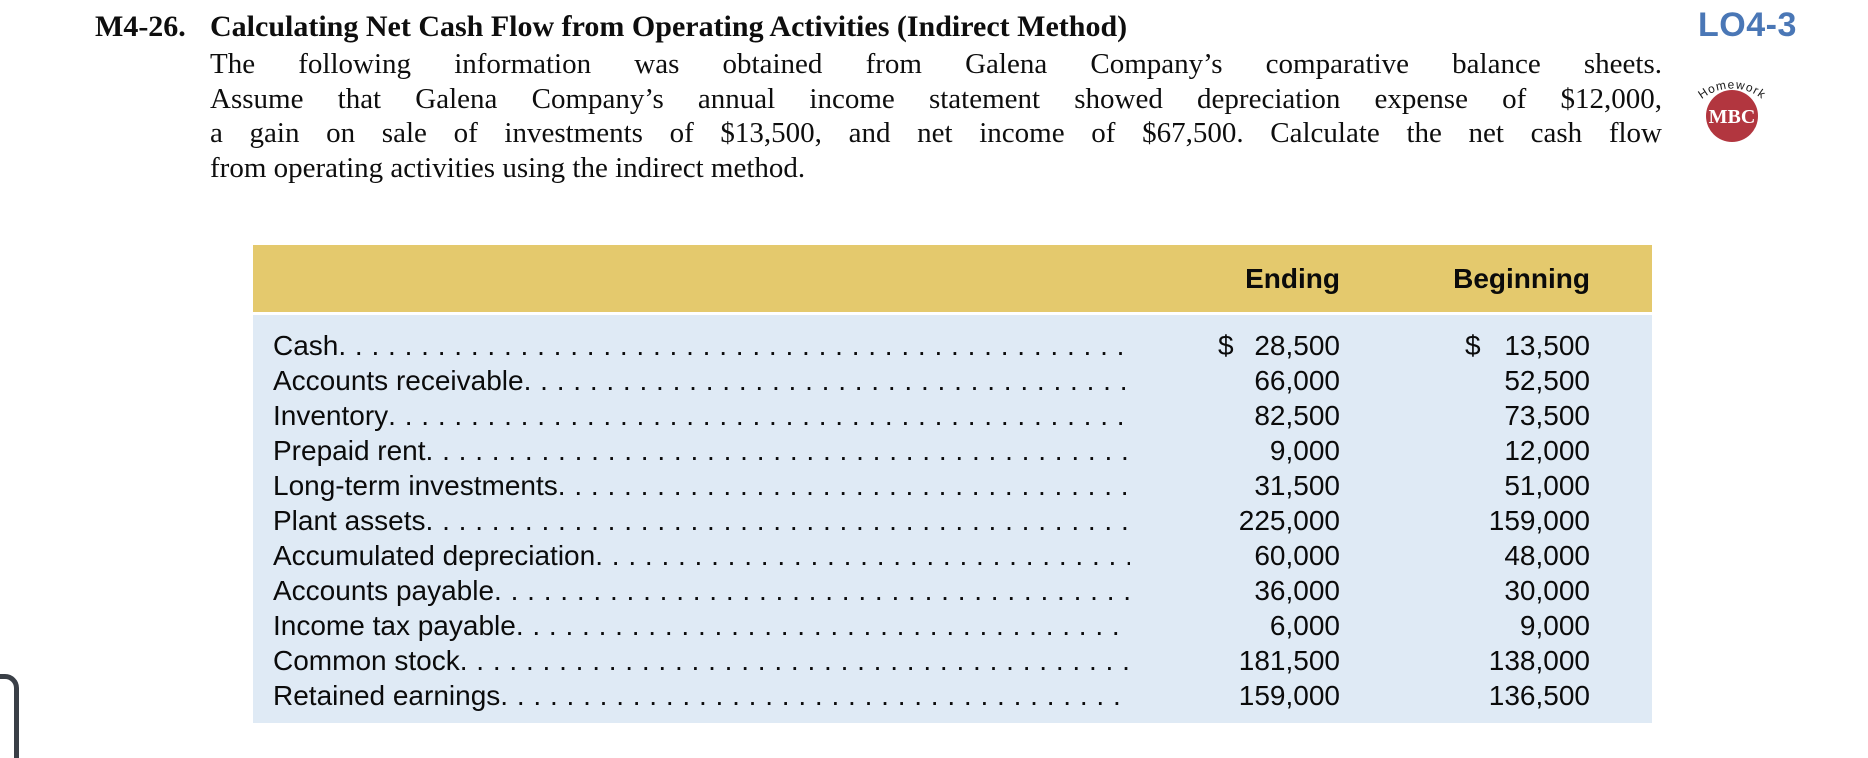 Image resolution: width=1868 pixels, height=758 pixels. Describe the element at coordinates (394, 625) in the screenshot. I see `row-label: Income tax payable` at that location.